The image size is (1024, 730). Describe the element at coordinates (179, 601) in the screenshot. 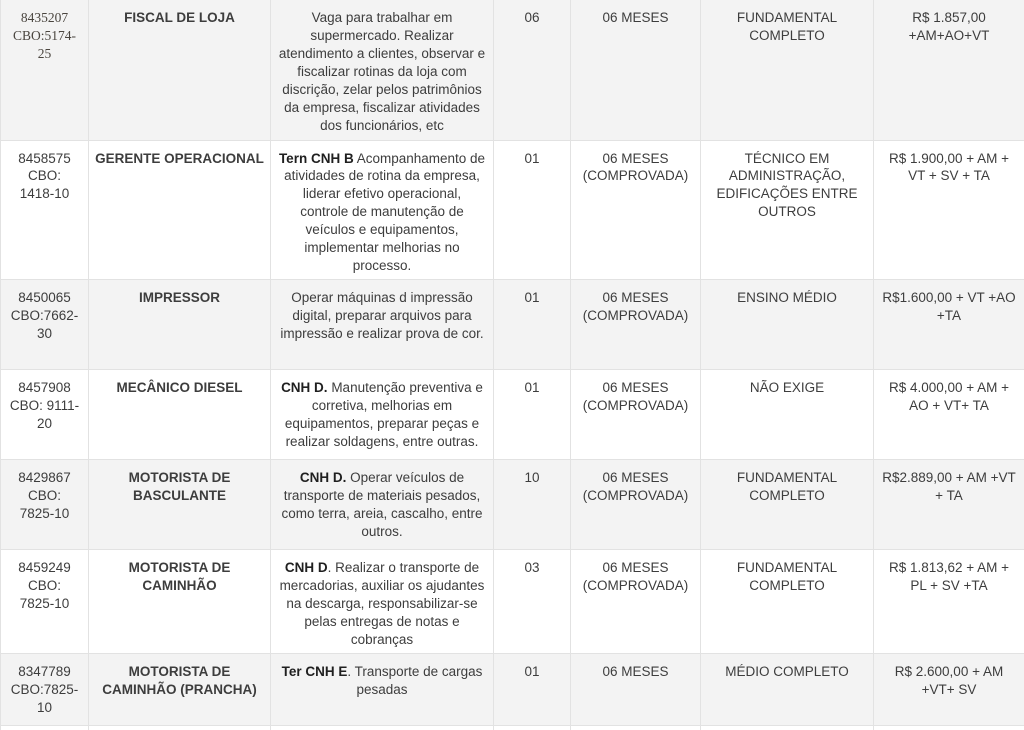

I see `cell-job-title: MOTORISTA DE CAMINHÃO` at that location.